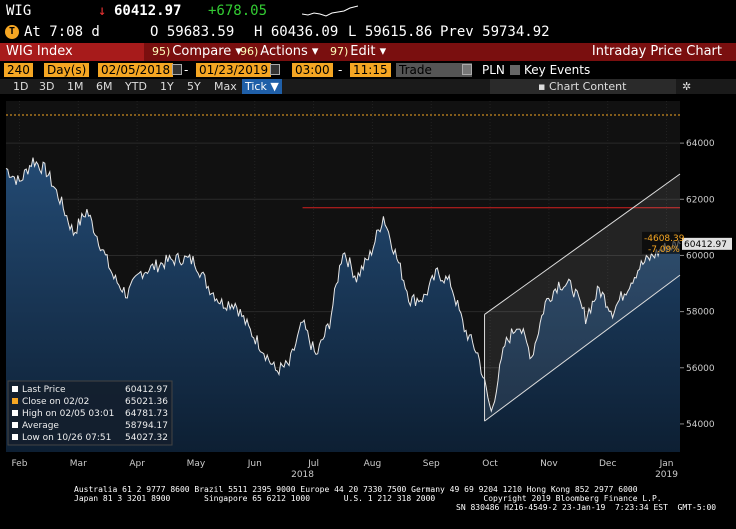 Image resolution: width=736 pixels, height=529 pixels. I want to click on delta-pct: -7.09%, so click(664, 250).